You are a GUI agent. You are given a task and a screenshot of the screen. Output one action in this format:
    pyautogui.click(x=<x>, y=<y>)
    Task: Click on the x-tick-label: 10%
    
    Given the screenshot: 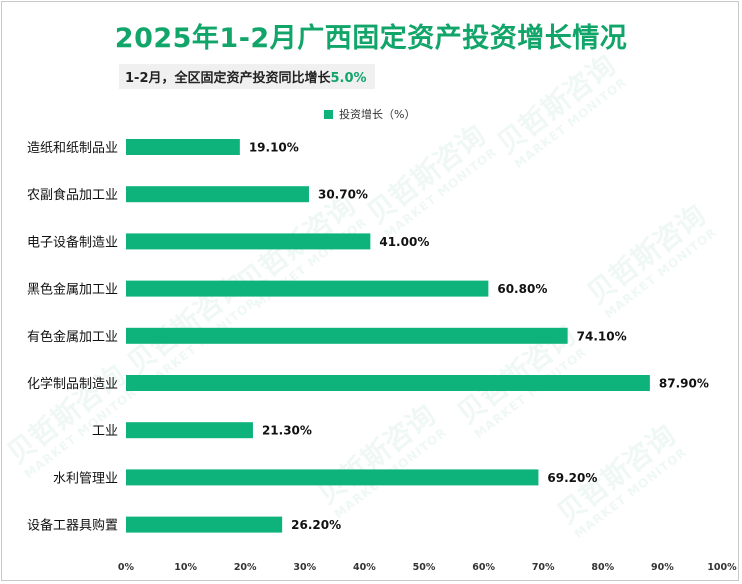 What is the action you would take?
    pyautogui.click(x=185, y=567)
    